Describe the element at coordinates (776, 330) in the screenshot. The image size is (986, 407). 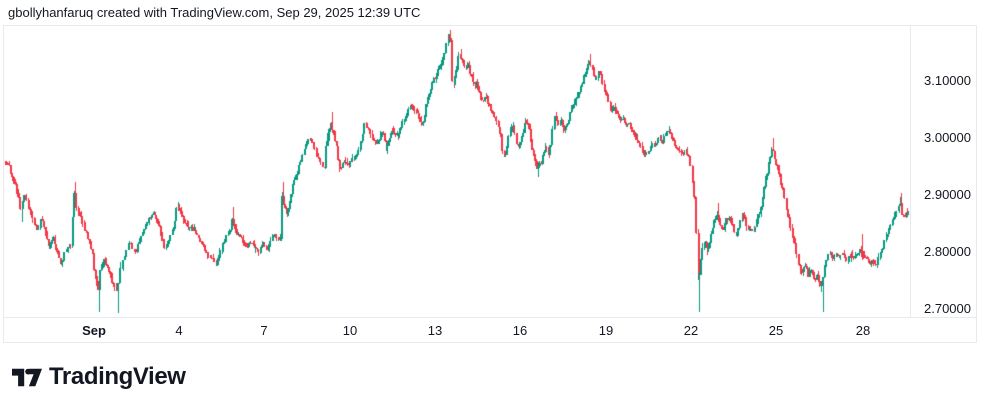
I see `time-tick-label: 25` at that location.